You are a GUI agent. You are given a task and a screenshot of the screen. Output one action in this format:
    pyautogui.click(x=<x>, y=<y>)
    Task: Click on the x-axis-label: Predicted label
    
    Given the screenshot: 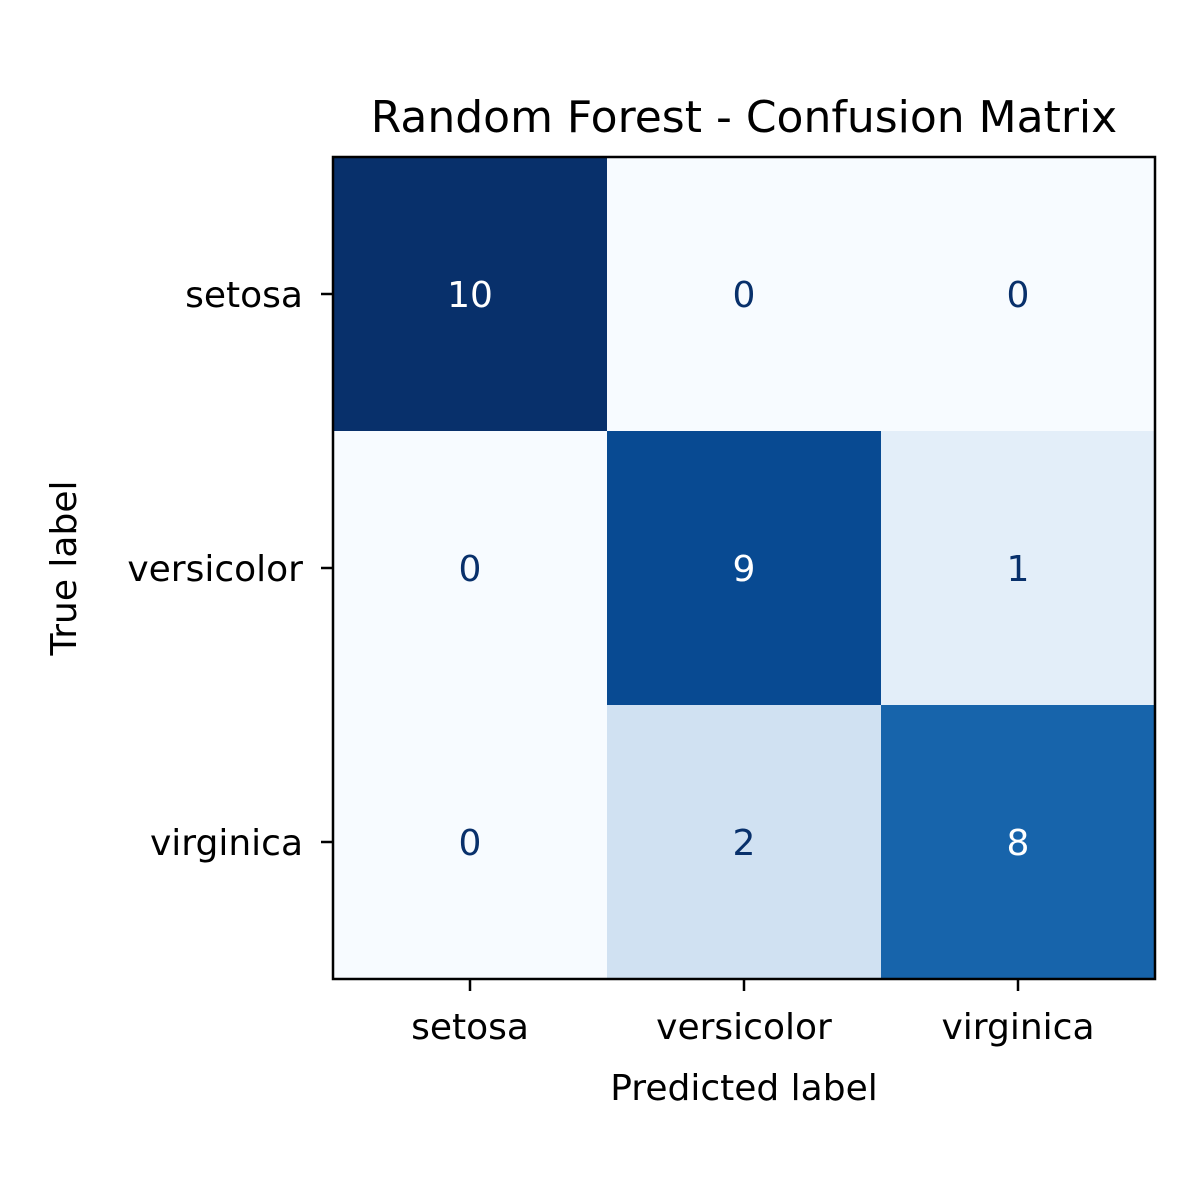 What is the action you would take?
    pyautogui.click(x=744, y=1088)
    